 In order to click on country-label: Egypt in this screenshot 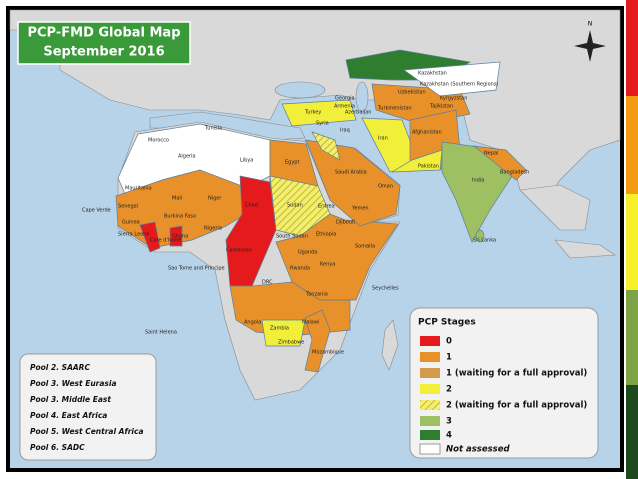, I will do `click(292, 163)`.